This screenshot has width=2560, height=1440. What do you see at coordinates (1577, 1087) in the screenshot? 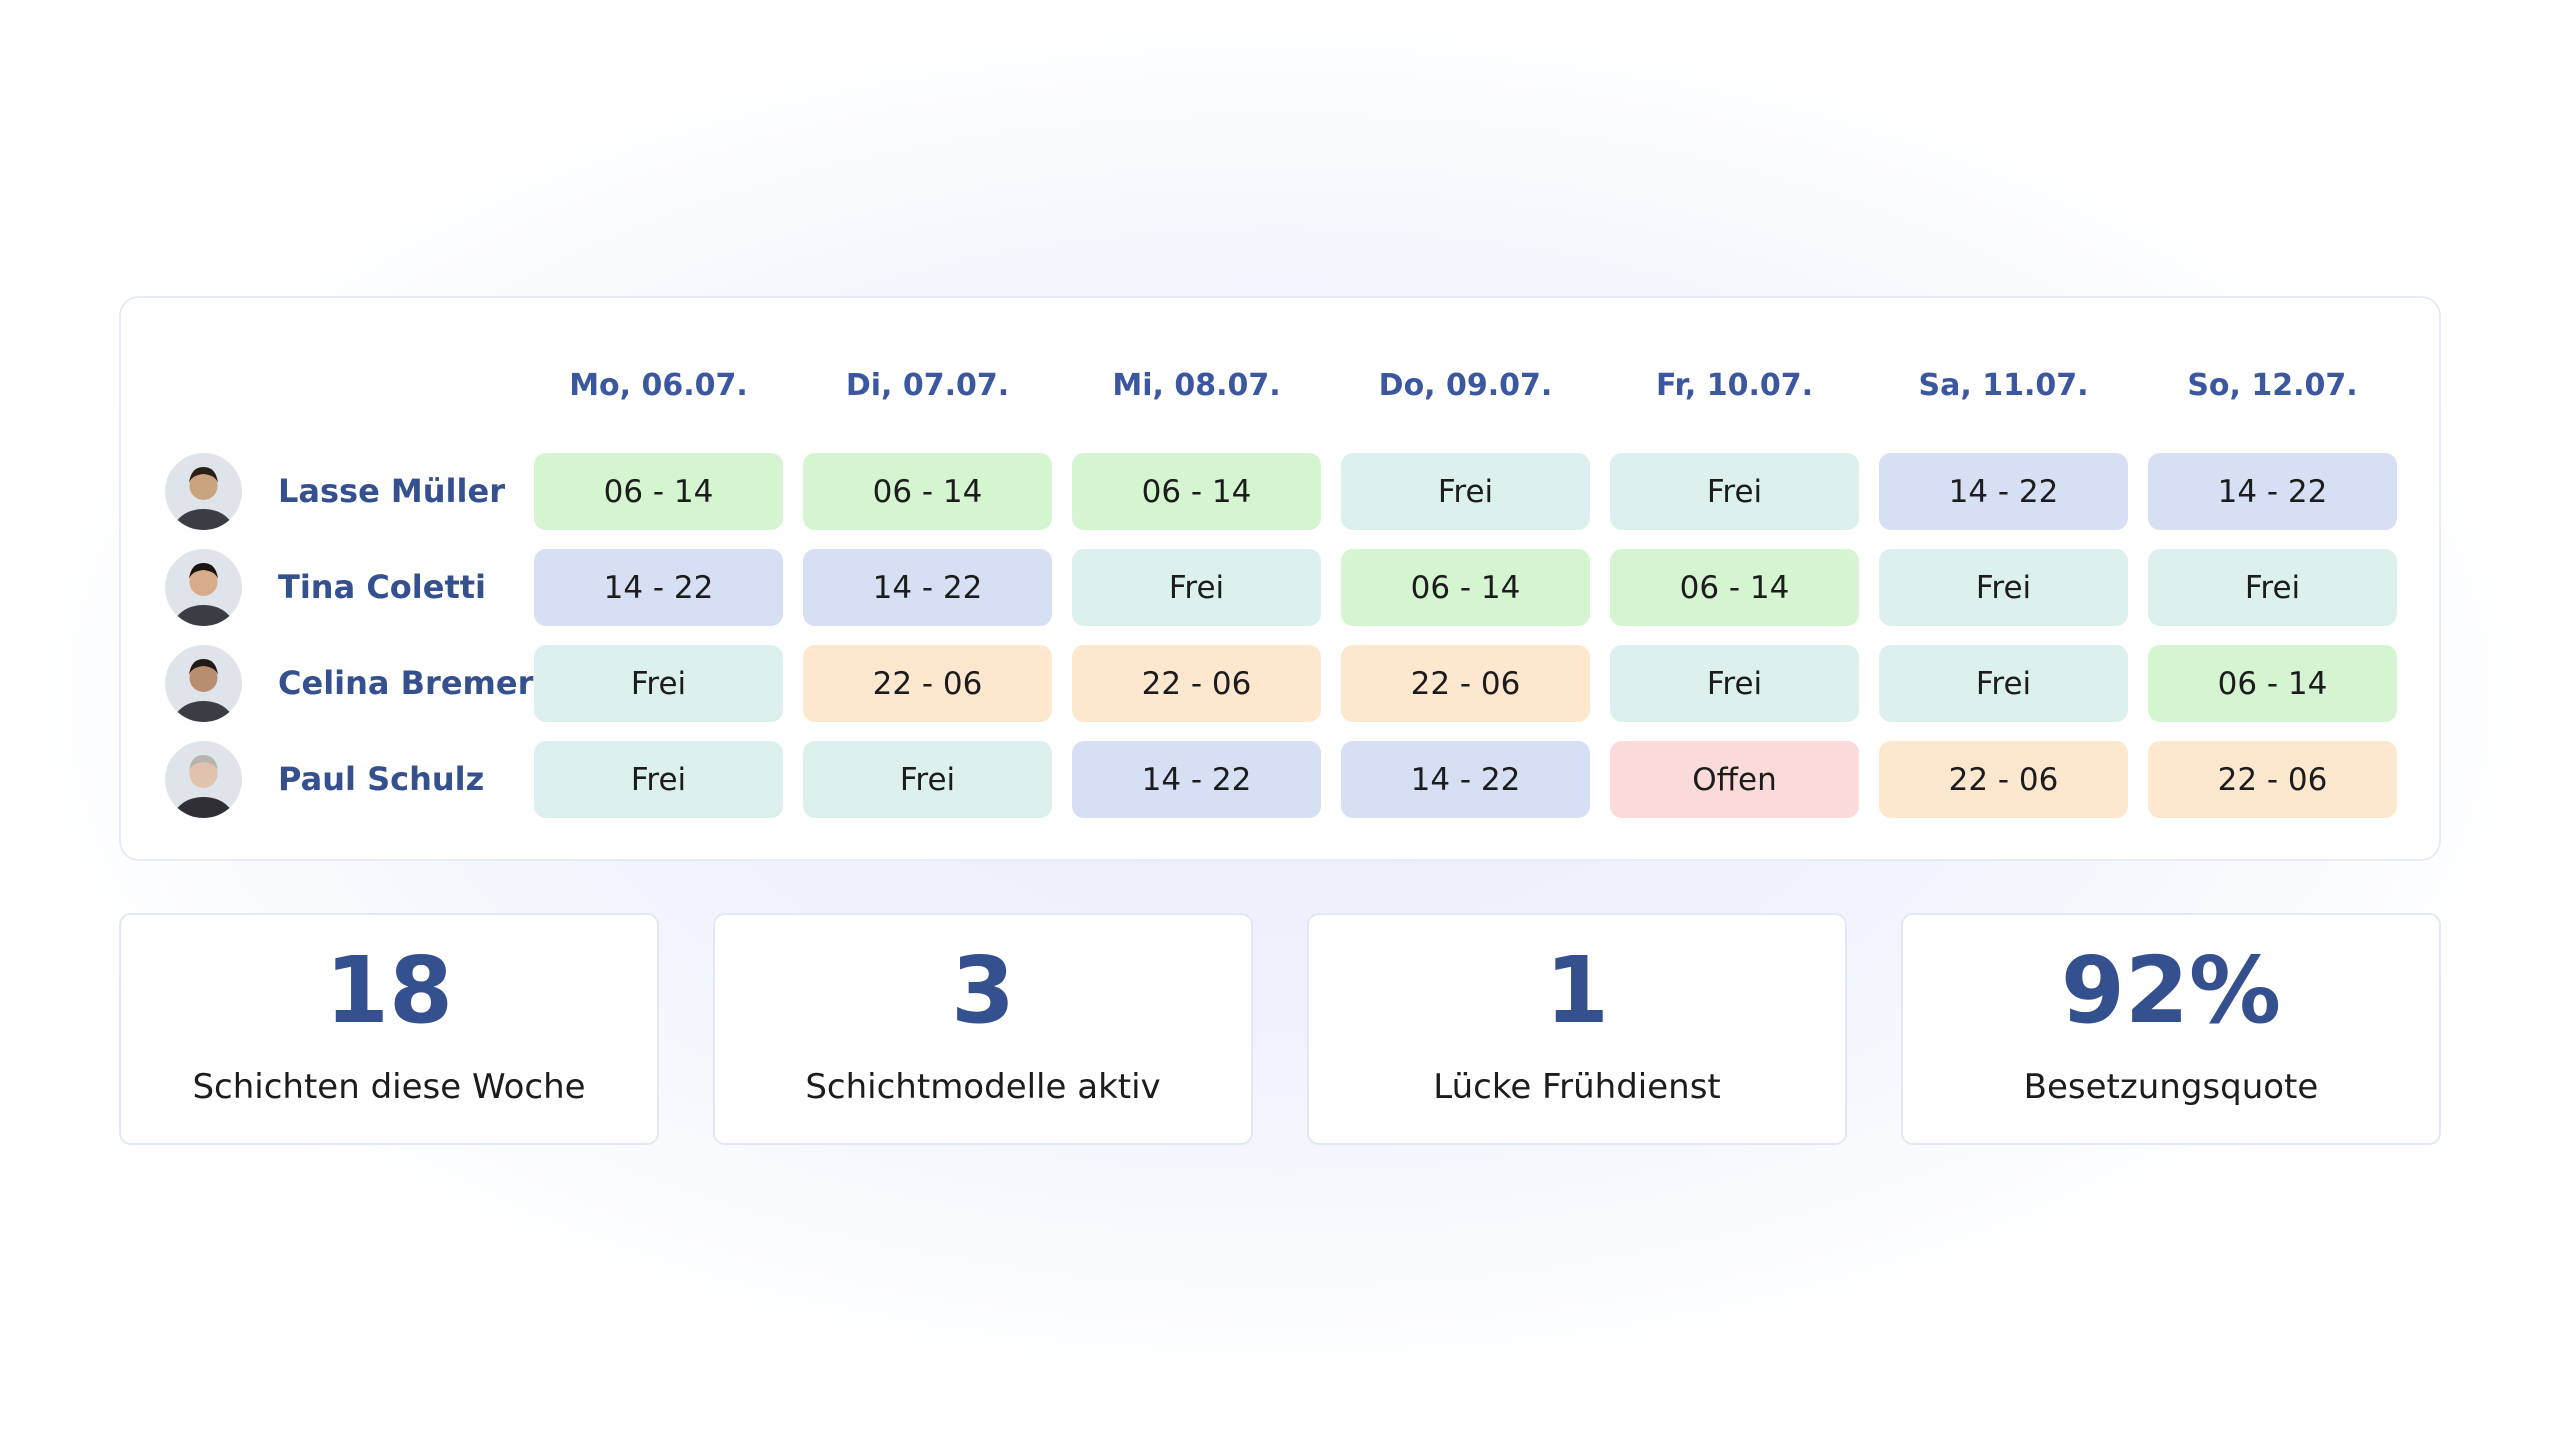
I see `stat-label: Lücke Frühdienst` at bounding box center [1577, 1087].